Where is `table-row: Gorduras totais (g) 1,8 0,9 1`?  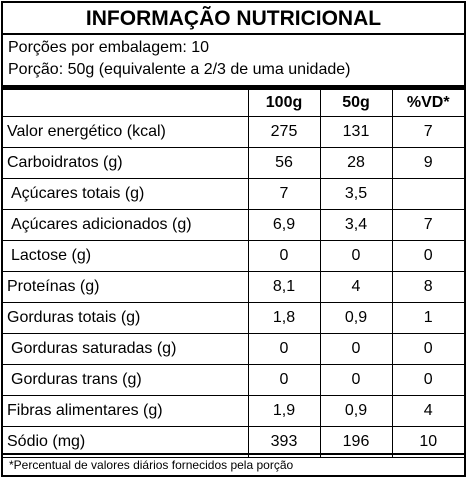
table-row: Gorduras totais (g) 1,8 0,9 1 is located at coordinates (233, 318).